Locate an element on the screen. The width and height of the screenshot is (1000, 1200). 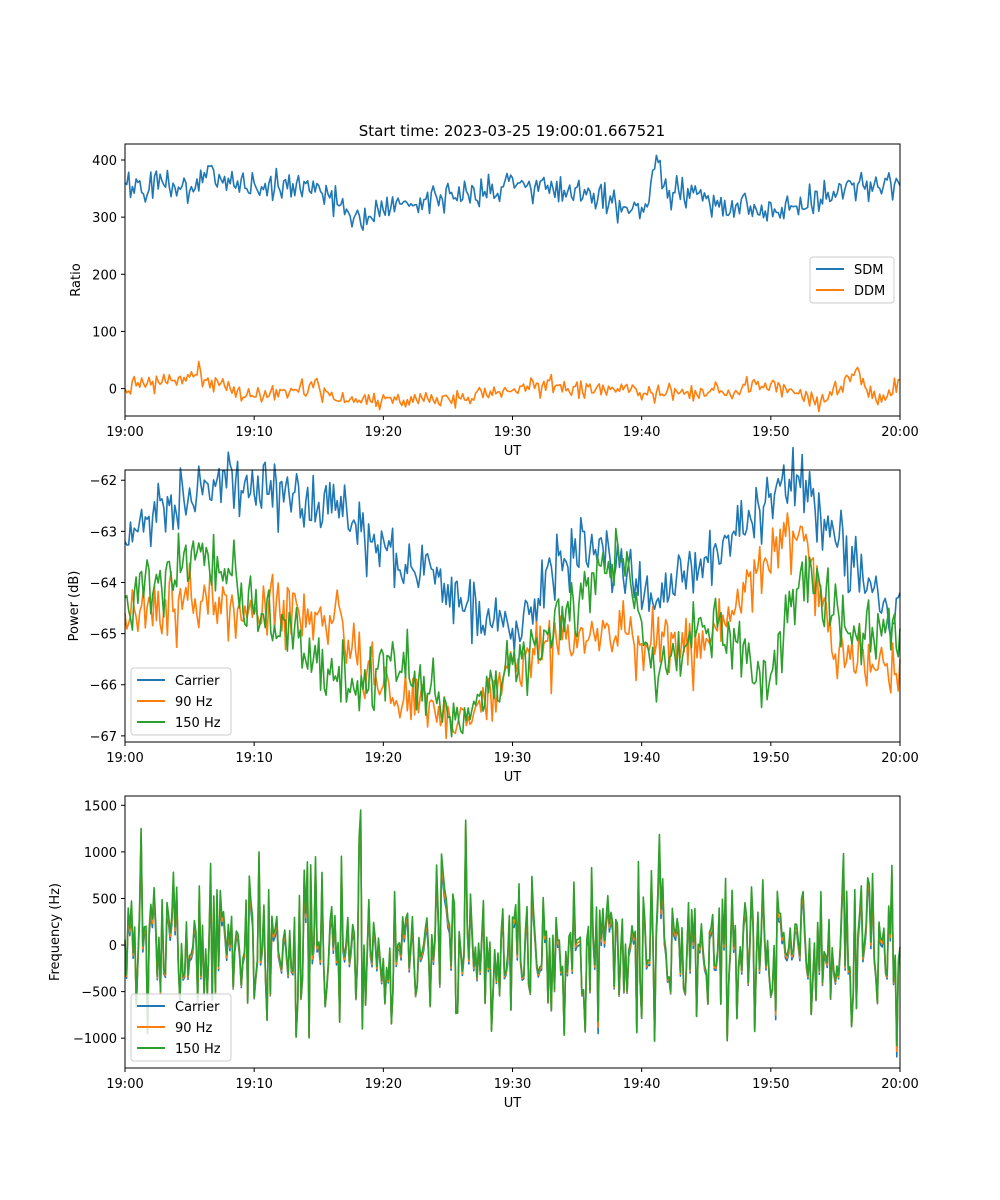
series-line-ddm is located at coordinates (512, 386).